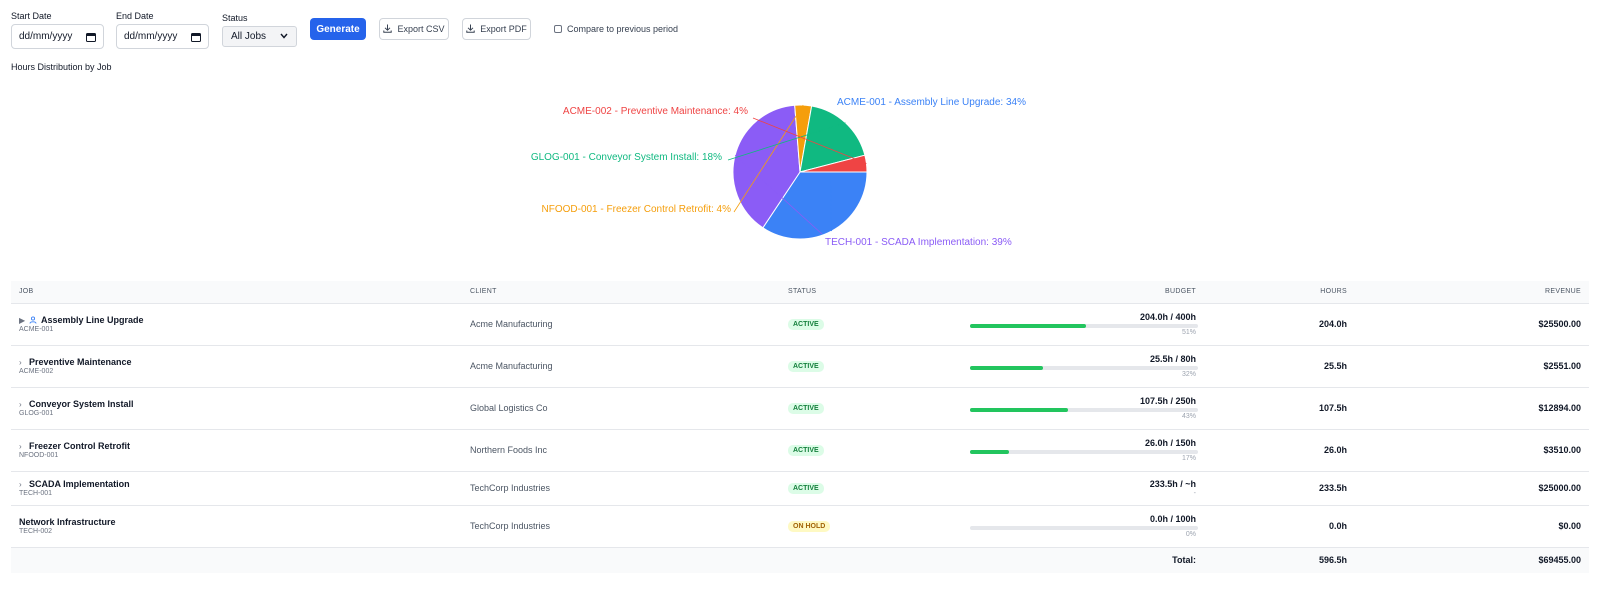 The width and height of the screenshot is (1600, 590). What do you see at coordinates (1332, 324) in the screenshot?
I see `job-hours: 204.0h` at bounding box center [1332, 324].